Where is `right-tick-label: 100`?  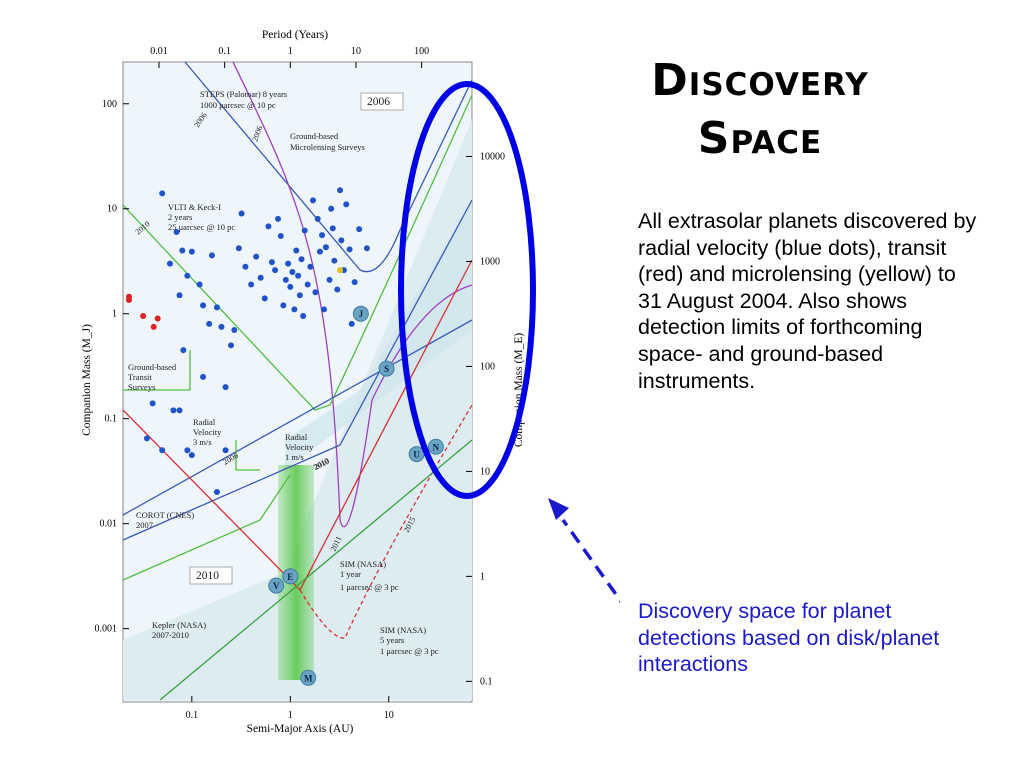 right-tick-label: 100 is located at coordinates (487, 366).